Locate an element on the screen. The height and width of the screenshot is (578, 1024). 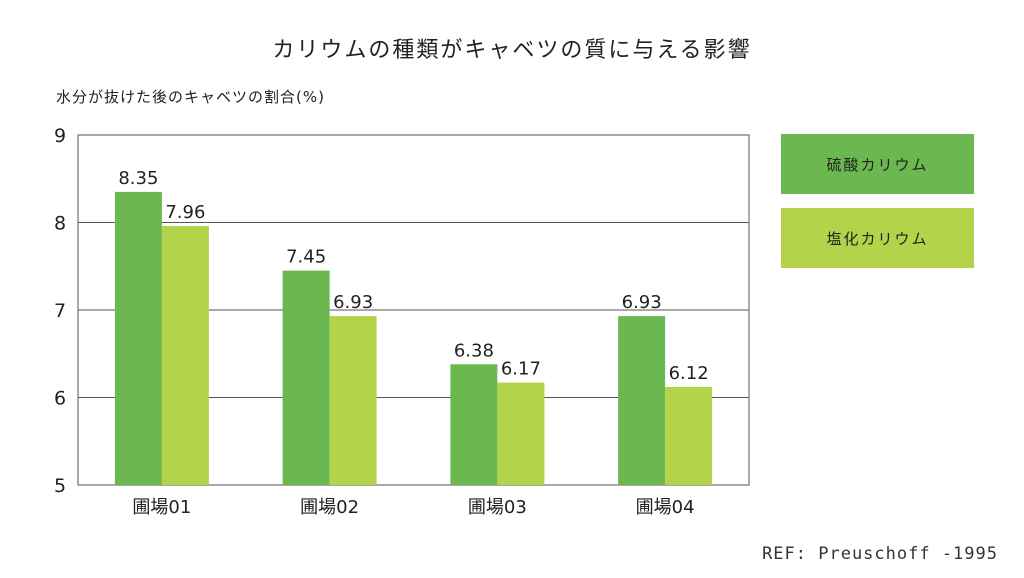
y-axis-label: 水分が抜けた後のキャベツの割合(%) is located at coordinates (190, 97).